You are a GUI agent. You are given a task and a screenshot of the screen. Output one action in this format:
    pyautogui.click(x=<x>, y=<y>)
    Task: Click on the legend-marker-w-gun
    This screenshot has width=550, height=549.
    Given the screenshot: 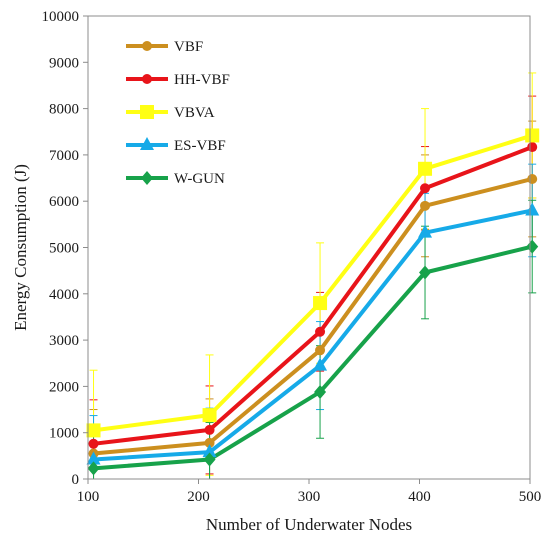 What is the action you would take?
    pyautogui.click(x=147, y=178)
    